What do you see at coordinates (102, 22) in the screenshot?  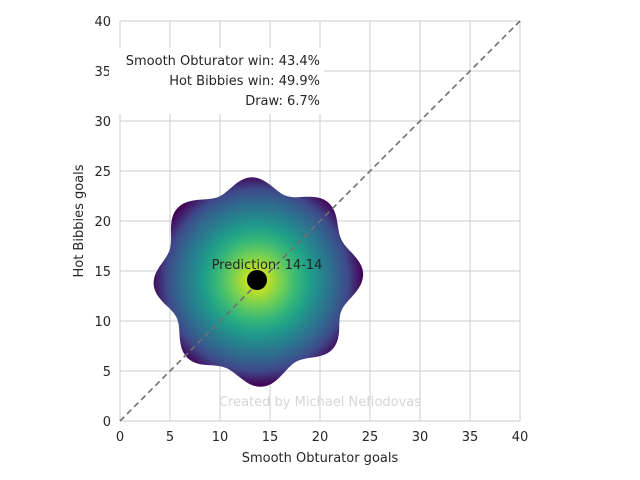 I see `y-tick-label: 40` at bounding box center [102, 22].